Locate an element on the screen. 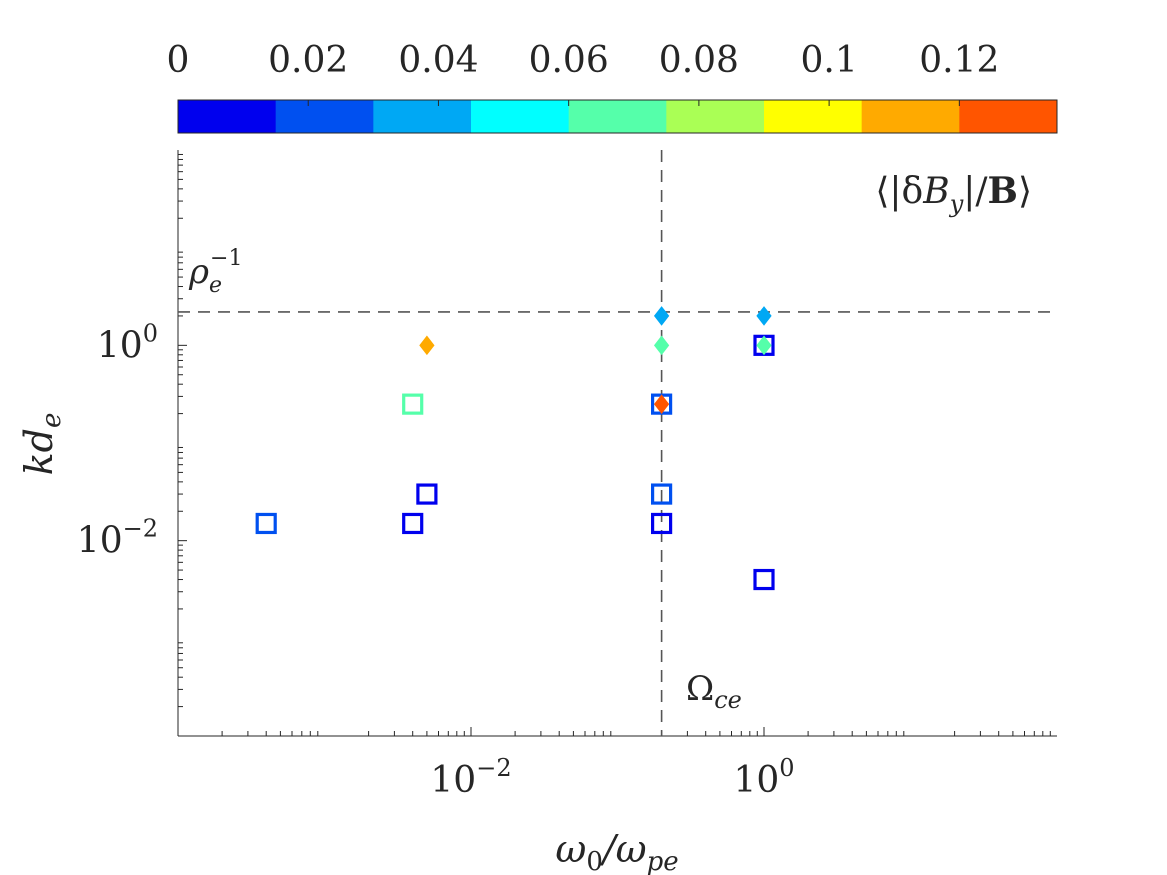 This screenshot has width=1167, height=875. colorbar-tick-label: 0.04 is located at coordinates (438, 60).